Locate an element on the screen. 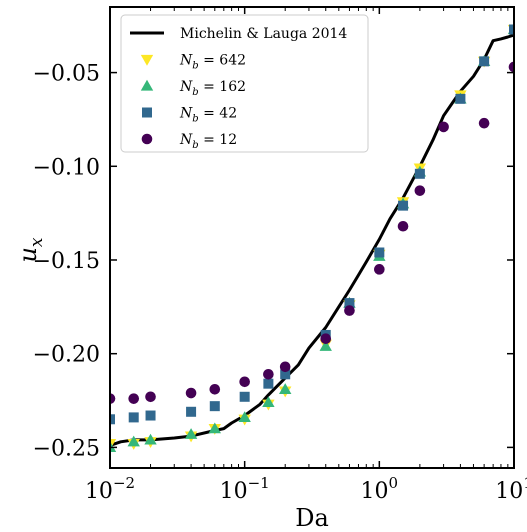 Image resolution: width=527 pixels, height=532 pixels. x-axis-label: Da is located at coordinates (312, 518).